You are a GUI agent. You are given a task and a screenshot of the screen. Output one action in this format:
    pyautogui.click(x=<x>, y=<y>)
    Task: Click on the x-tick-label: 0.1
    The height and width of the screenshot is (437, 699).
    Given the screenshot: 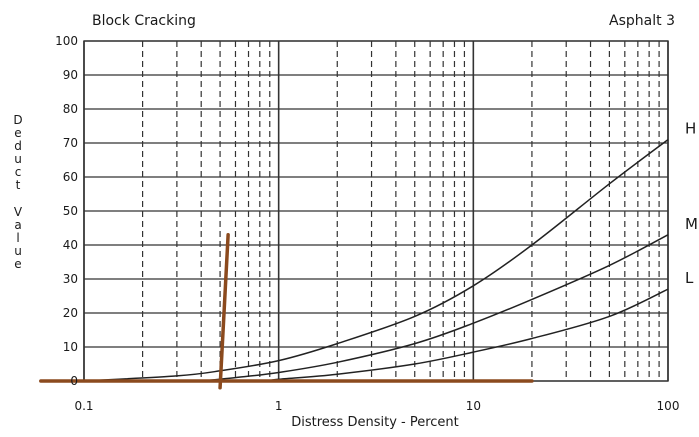 What is the action you would take?
    pyautogui.click(x=83, y=406)
    